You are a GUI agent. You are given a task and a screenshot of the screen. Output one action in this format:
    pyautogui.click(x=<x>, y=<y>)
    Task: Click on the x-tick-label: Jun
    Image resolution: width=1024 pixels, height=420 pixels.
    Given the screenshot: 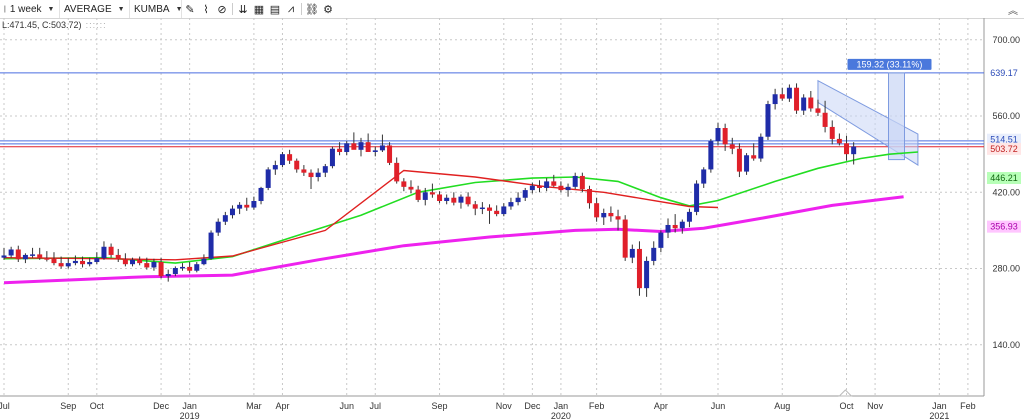 What is the action you would take?
    pyautogui.click(x=718, y=406)
    